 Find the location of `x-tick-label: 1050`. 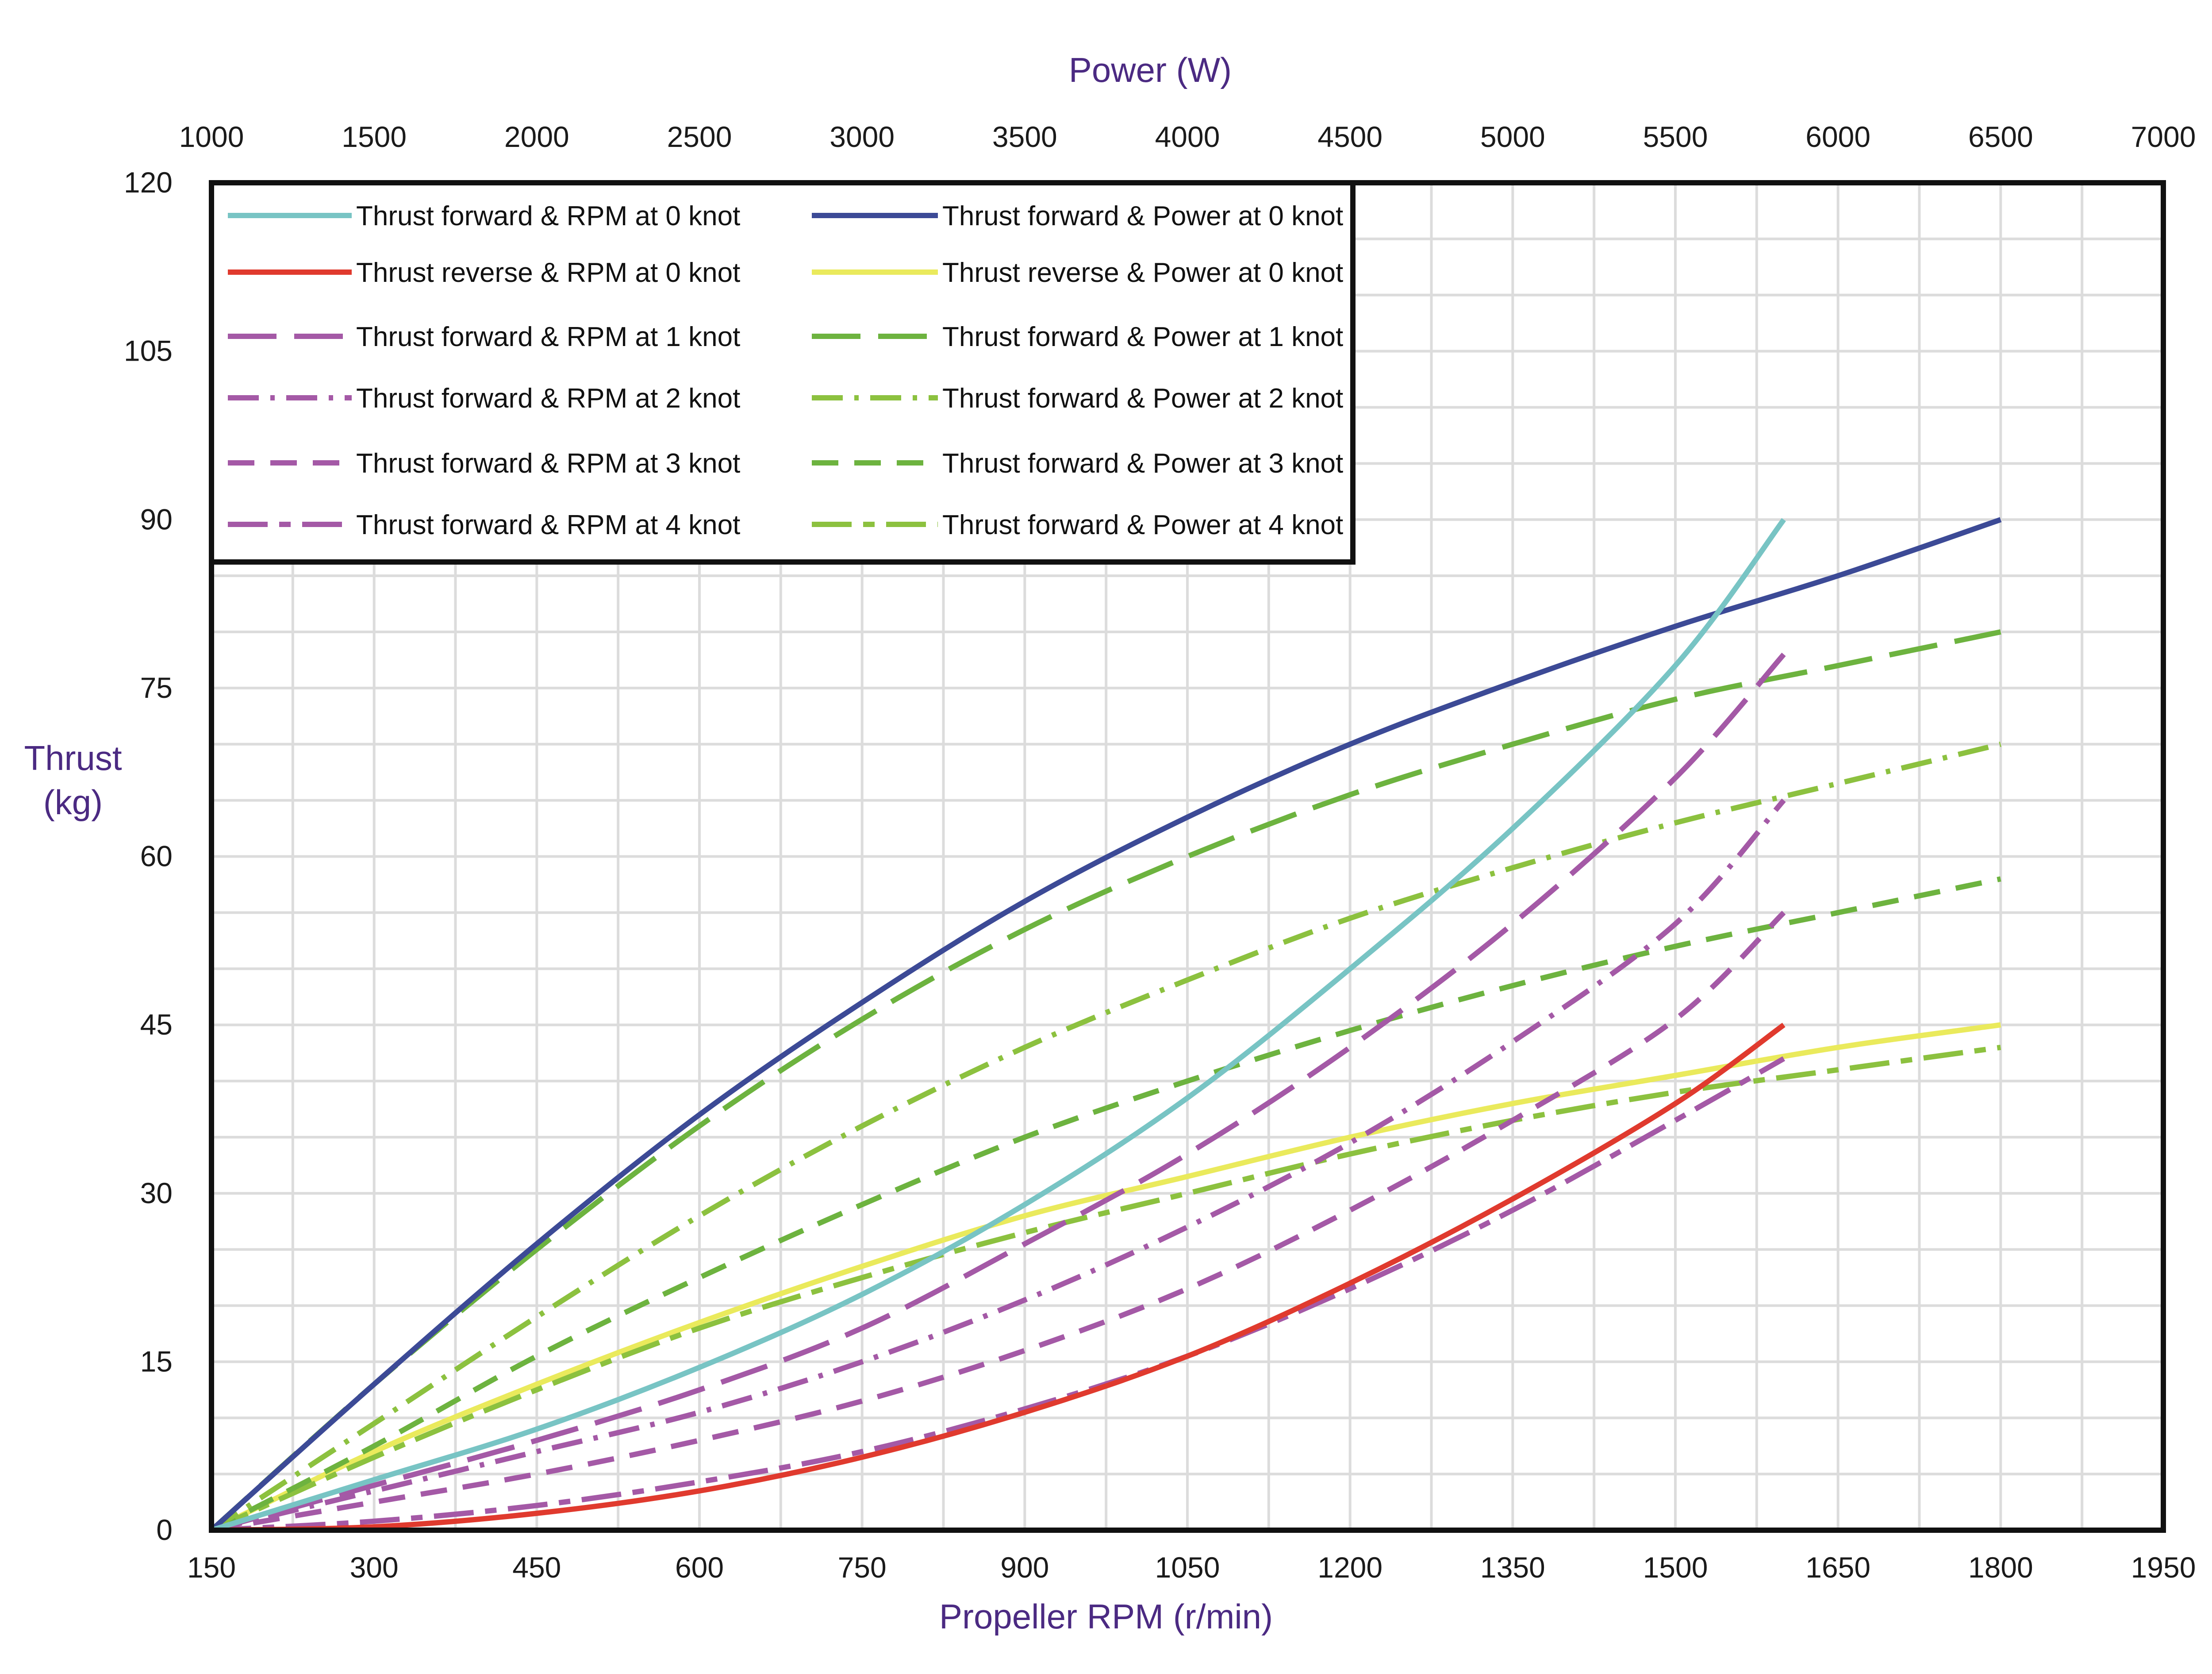

x-tick-label: 1050 is located at coordinates (1187, 1567).